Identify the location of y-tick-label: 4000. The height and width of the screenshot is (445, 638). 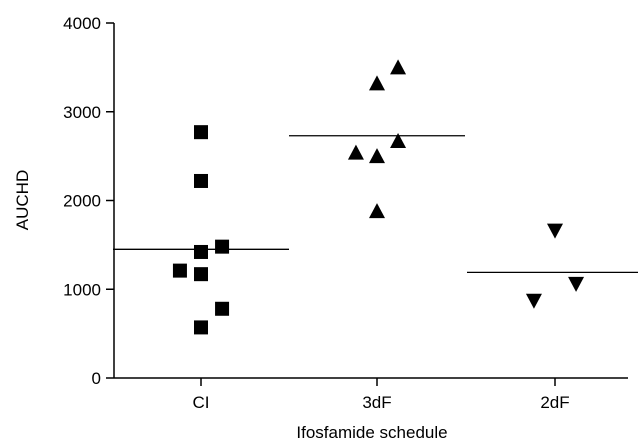
(82, 23).